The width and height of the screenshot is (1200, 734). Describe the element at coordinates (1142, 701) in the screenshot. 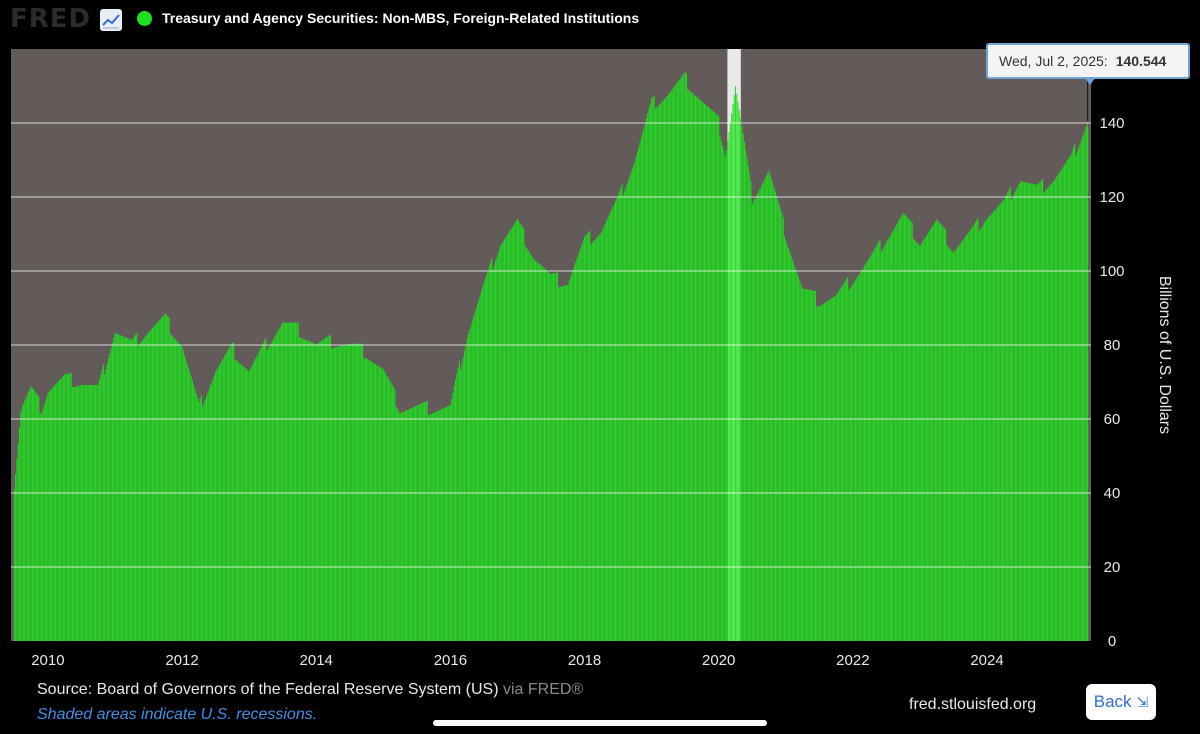

I see `collapse-arrows-icon: ⇲` at that location.